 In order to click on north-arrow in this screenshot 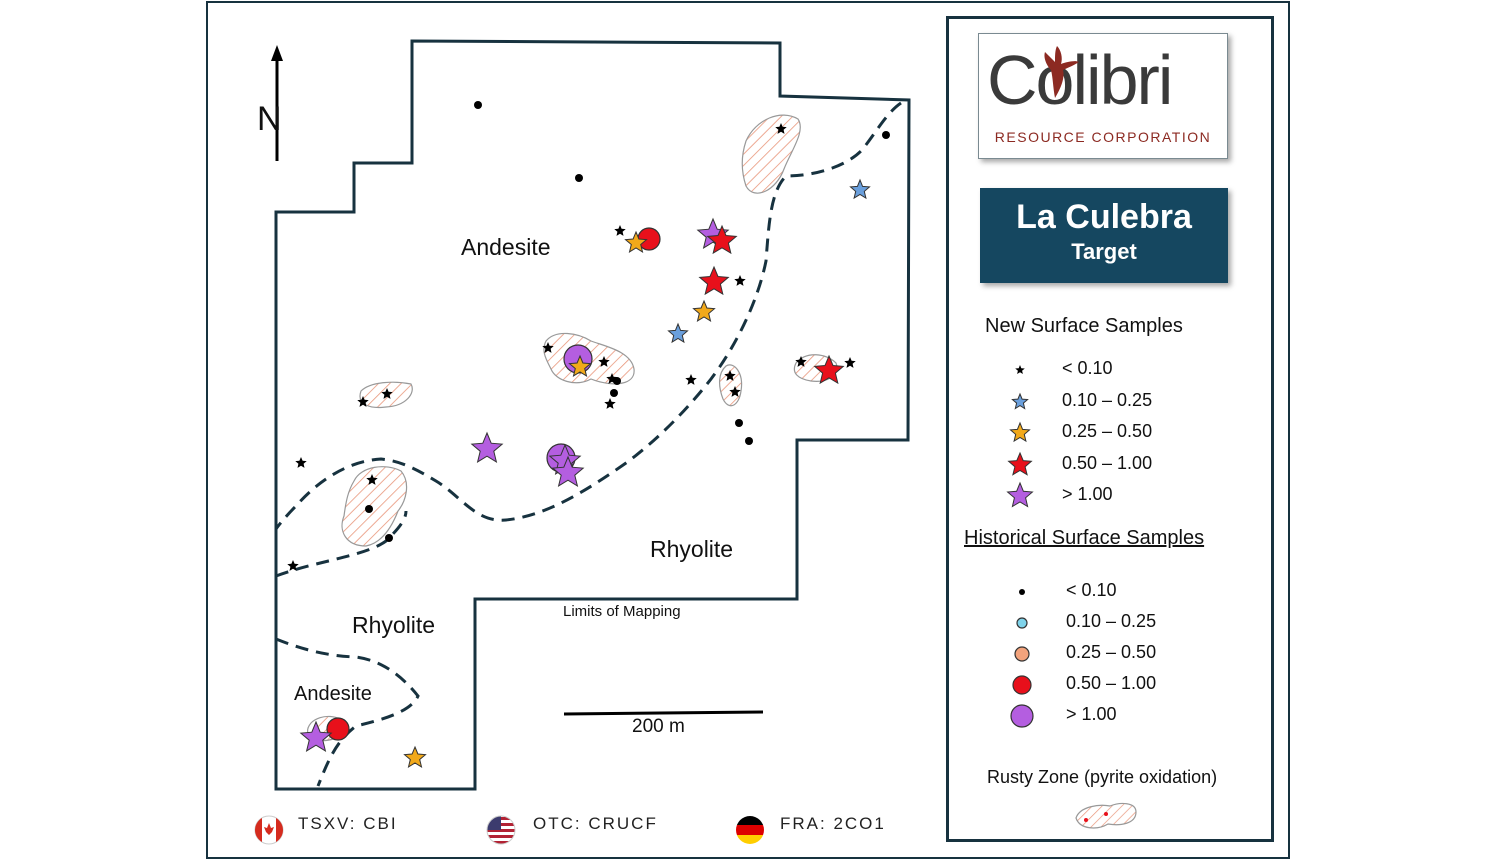, I will do `click(277, 103)`.